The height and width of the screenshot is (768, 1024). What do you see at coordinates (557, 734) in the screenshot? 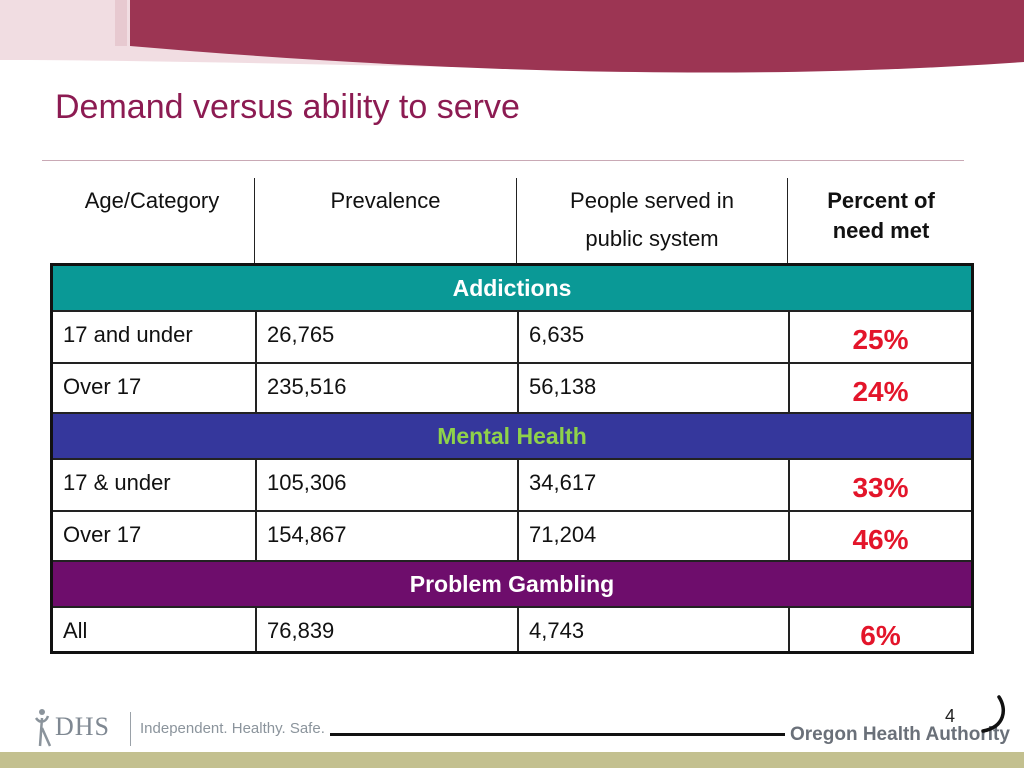
I see `footer-line` at bounding box center [557, 734].